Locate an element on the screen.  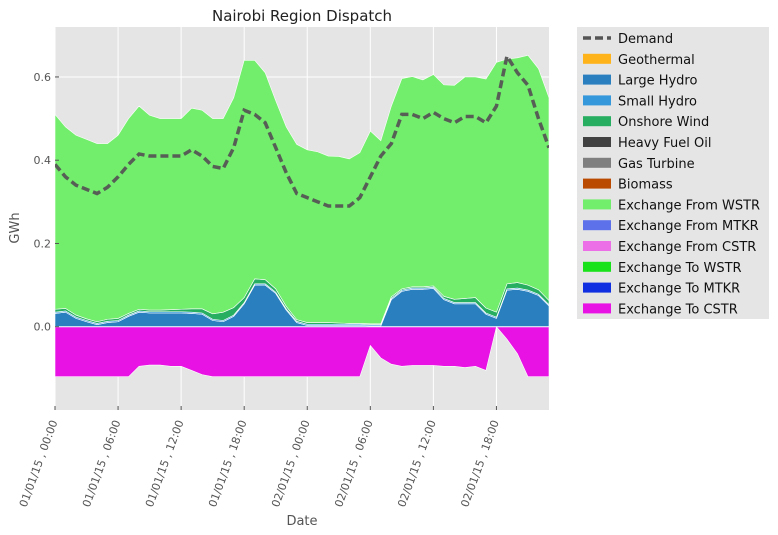
legend-item-large-hydro: Large Hydro is located at coordinates (640, 81).